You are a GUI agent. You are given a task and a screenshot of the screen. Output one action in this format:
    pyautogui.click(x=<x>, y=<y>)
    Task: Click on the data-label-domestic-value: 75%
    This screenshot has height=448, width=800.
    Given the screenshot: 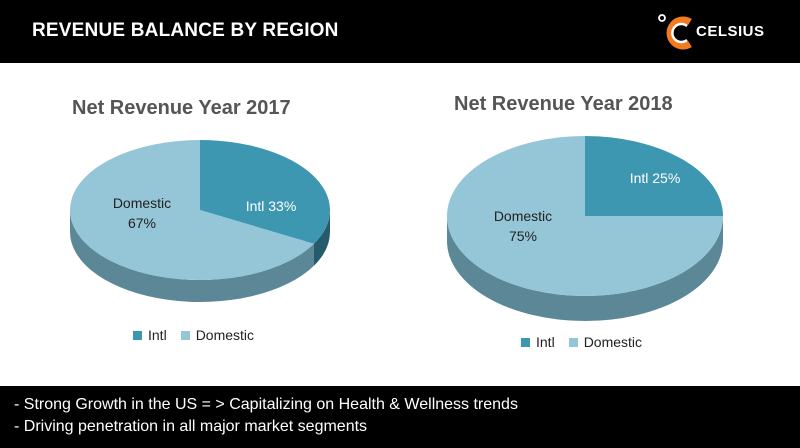 What is the action you would take?
    pyautogui.click(x=523, y=236)
    